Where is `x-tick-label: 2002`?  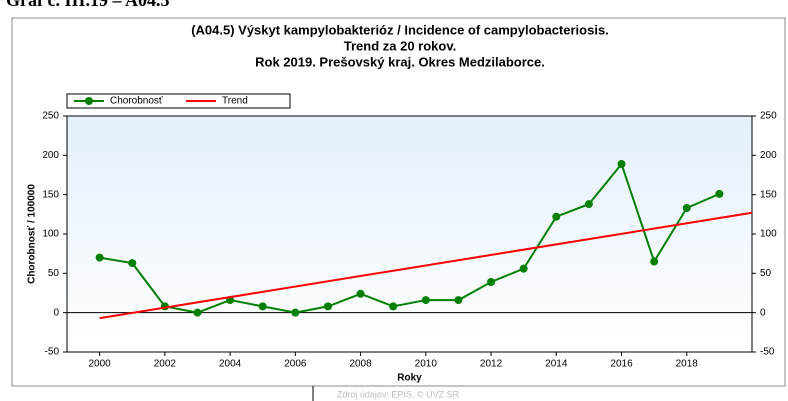 x-tick-label: 2002 is located at coordinates (165, 364).